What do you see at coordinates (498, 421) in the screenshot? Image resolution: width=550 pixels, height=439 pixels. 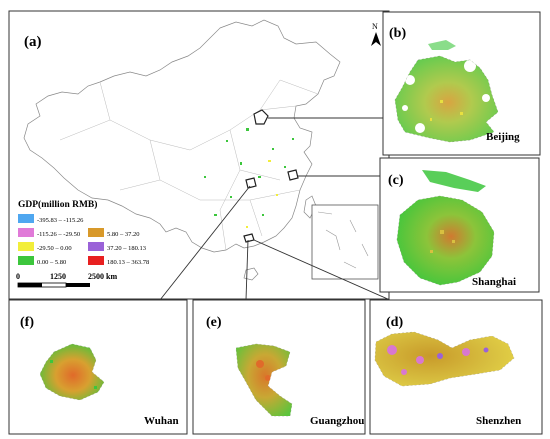 I see `shenzhen-label: Shenzhen` at bounding box center [498, 421].